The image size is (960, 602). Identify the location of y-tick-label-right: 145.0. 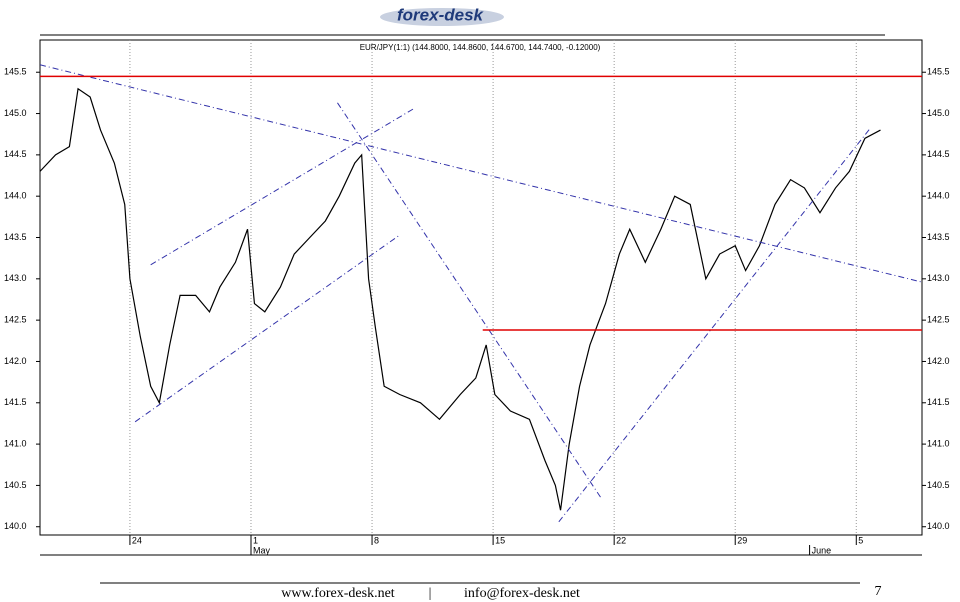
(938, 113).